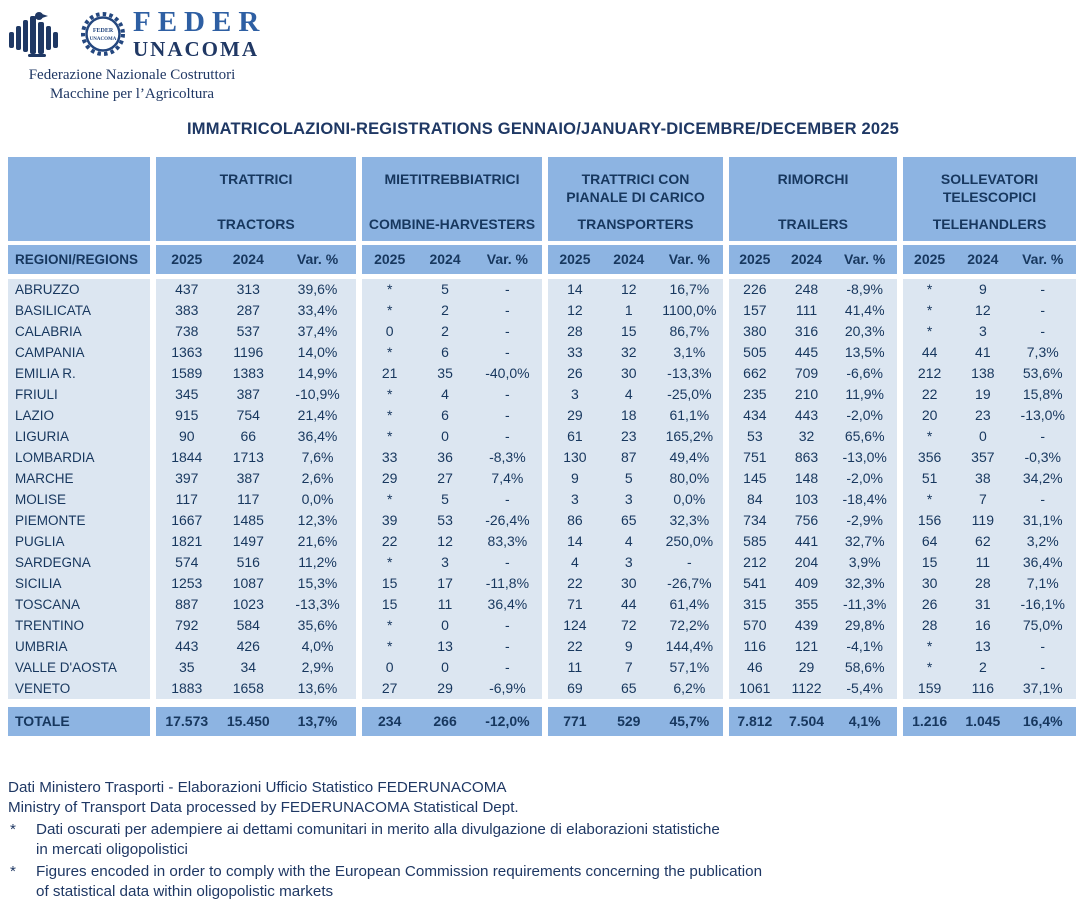 Image resolution: width=1086 pixels, height=912 pixels. What do you see at coordinates (635, 499) in the screenshot?
I see `value-group-cell: 3 3 0,0%` at bounding box center [635, 499].